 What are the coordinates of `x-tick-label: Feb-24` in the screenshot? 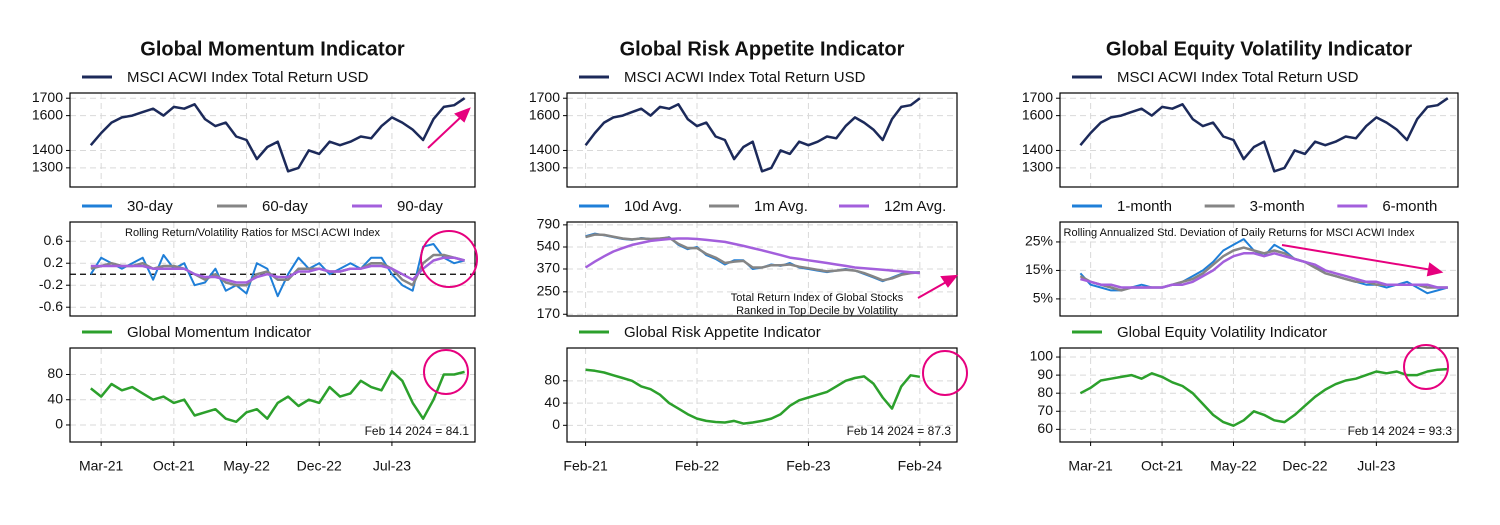 It's located at (920, 466).